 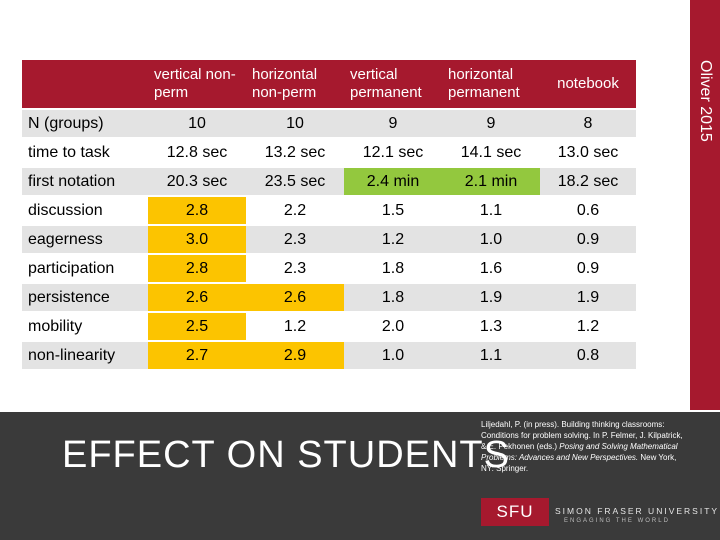 I want to click on row-label: time to task, so click(x=85, y=152).